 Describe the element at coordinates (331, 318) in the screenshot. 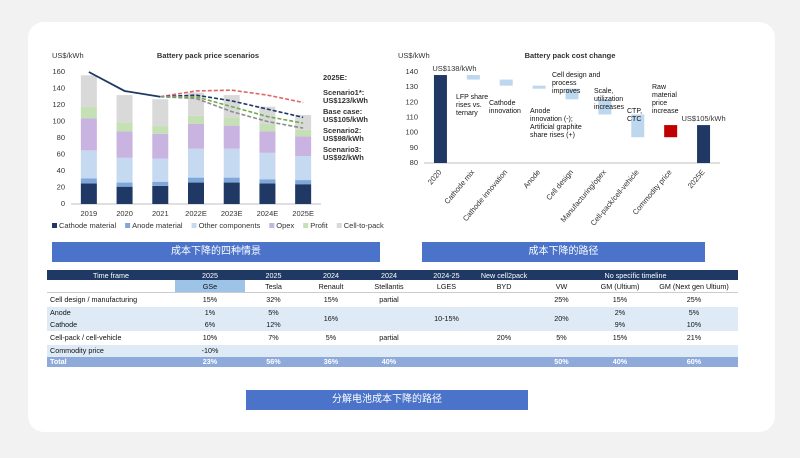

I see `cell: 16%` at that location.